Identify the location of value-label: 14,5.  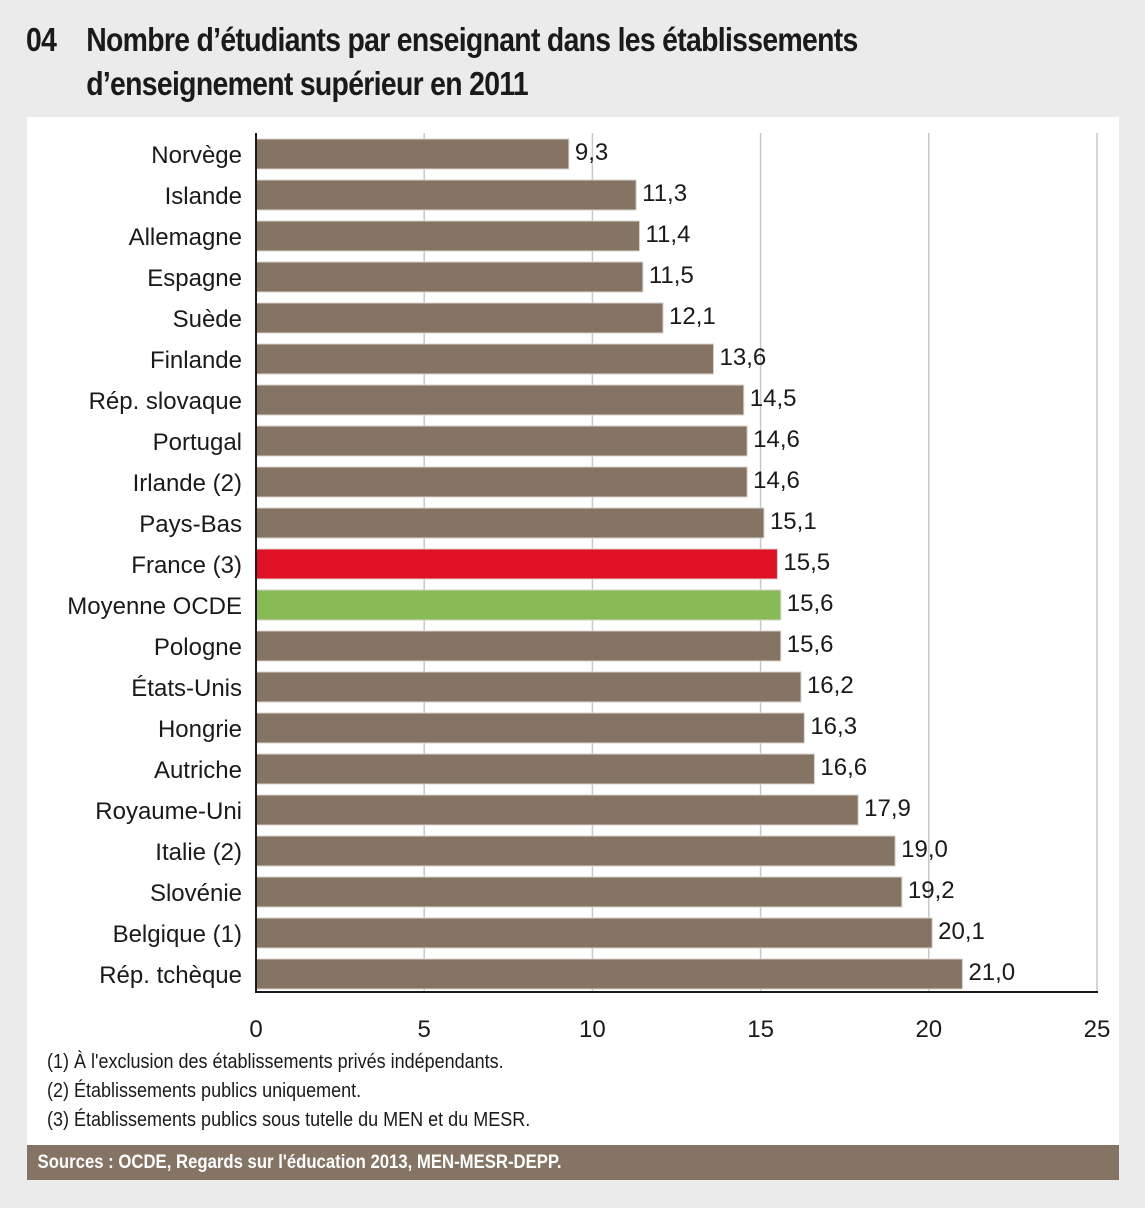
(773, 398).